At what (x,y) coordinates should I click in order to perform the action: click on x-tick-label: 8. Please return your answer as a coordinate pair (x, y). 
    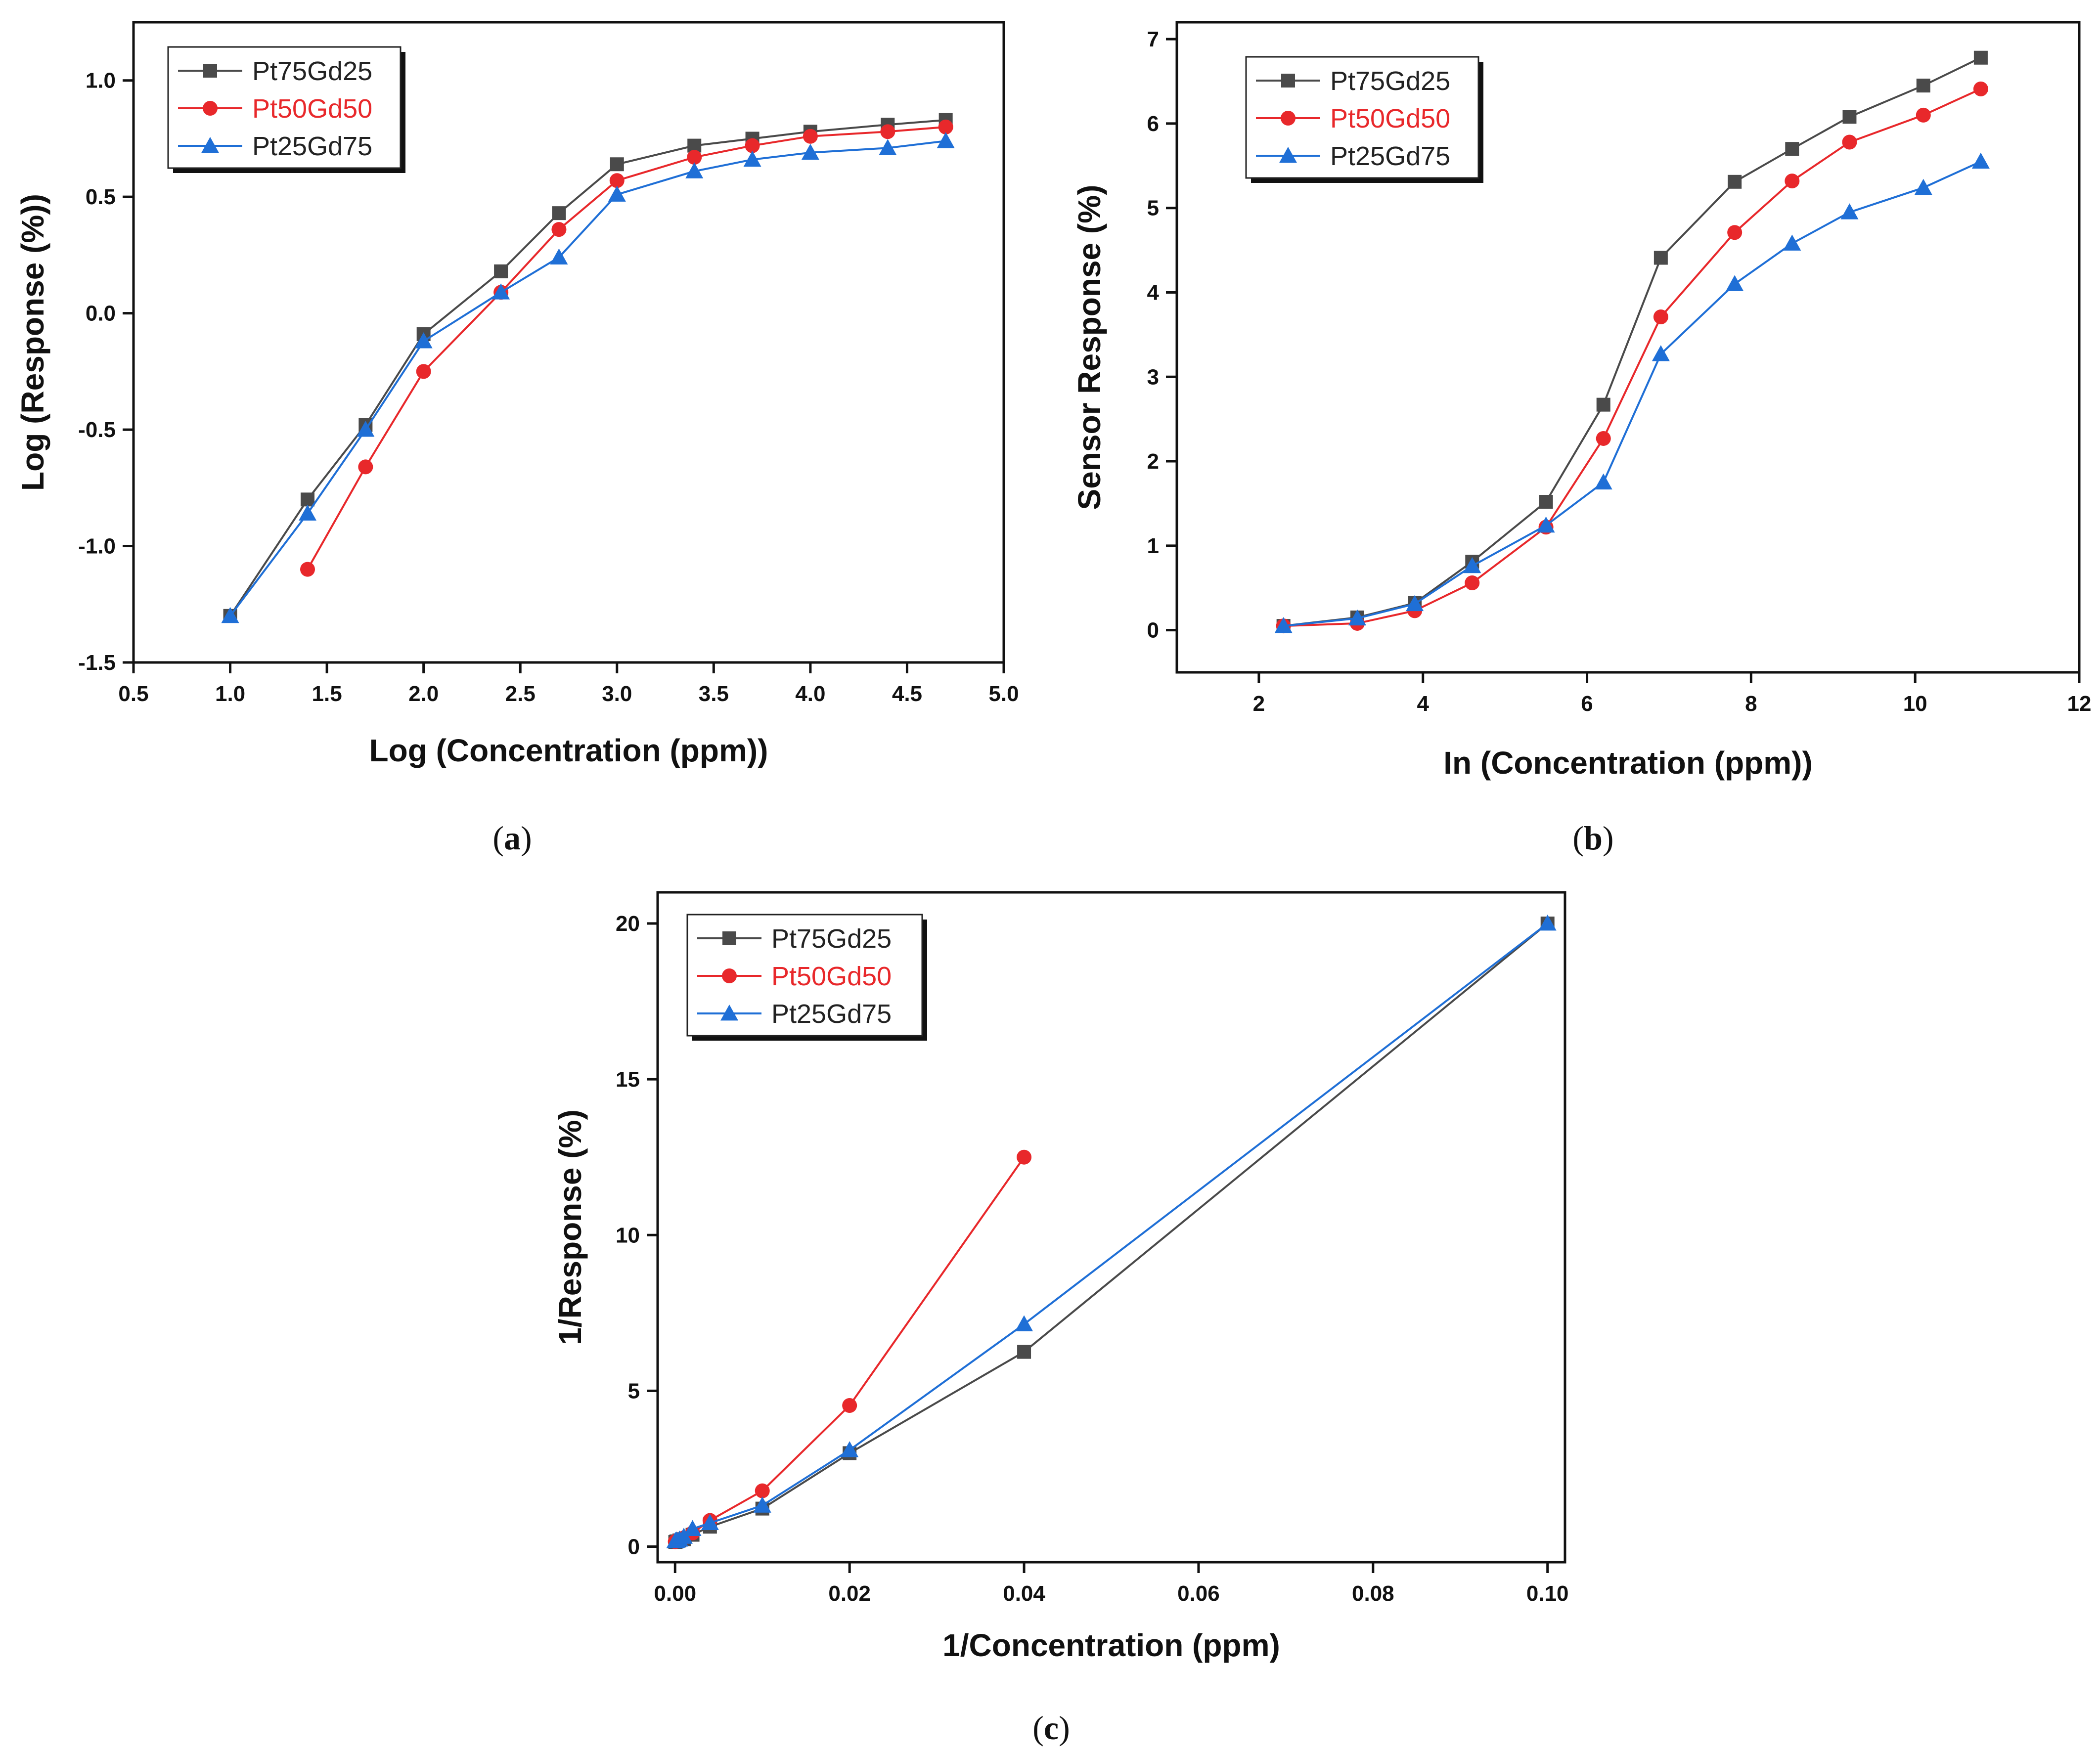
    Looking at the image, I should click on (1751, 704).